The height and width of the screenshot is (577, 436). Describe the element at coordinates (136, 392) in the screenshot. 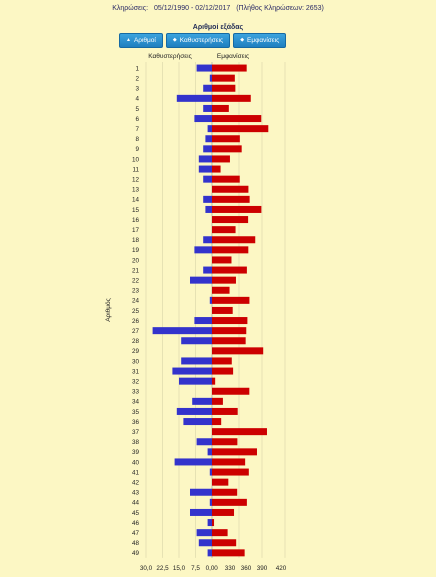

I see `category-label: 33` at that location.